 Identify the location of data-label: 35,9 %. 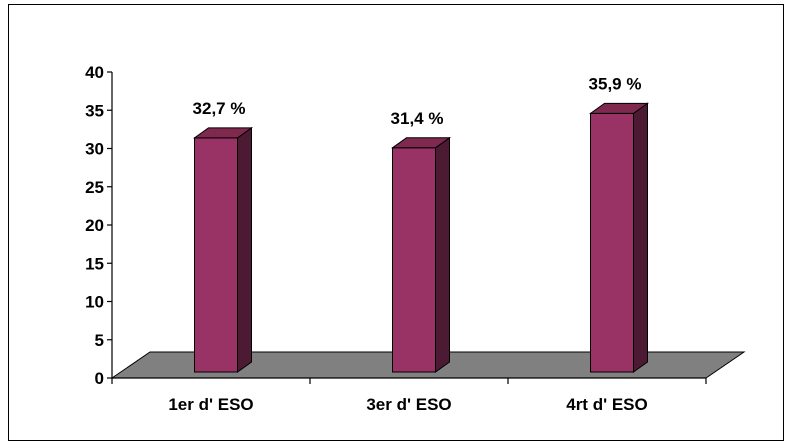
(615, 83).